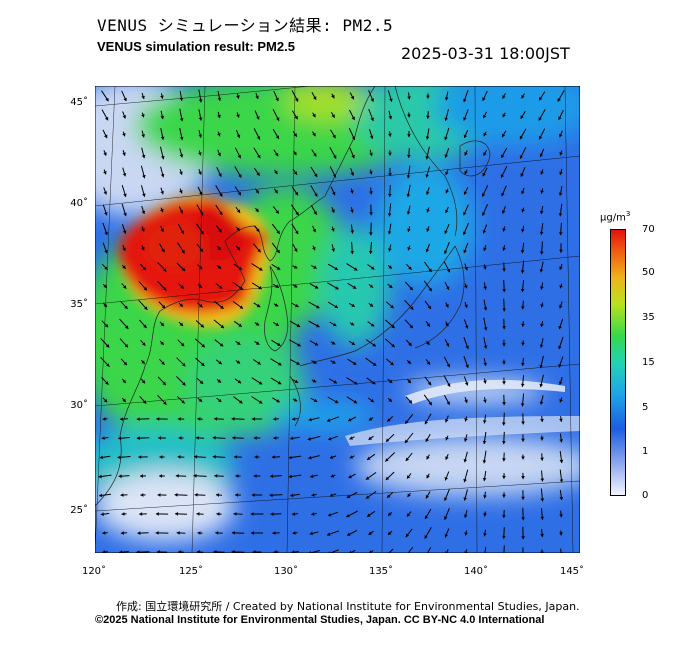 Image resolution: width=700 pixels, height=649 pixels. What do you see at coordinates (648, 272) in the screenshot?
I see `colorbar-tick-50: 50` at bounding box center [648, 272].